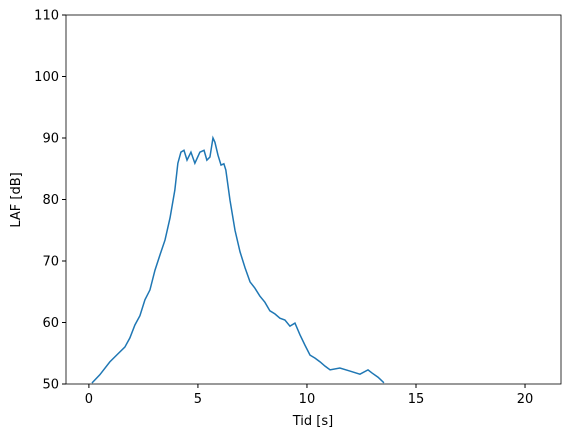 The width and height of the screenshot is (571, 442). I want to click on x-tick-label: 5, so click(198, 399).